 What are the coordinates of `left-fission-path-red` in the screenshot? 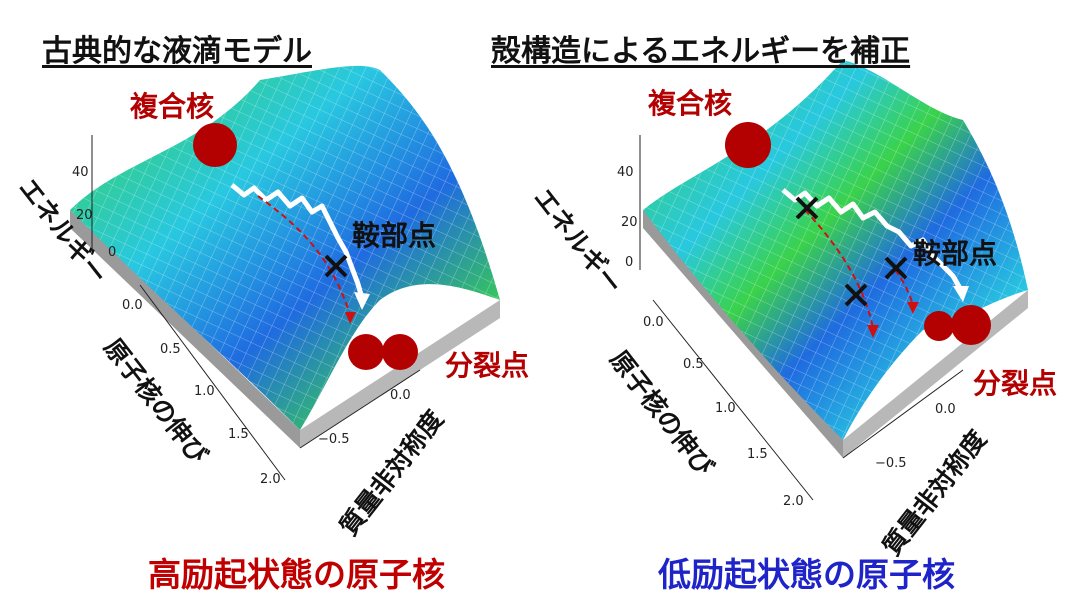 It's located at (304, 255).